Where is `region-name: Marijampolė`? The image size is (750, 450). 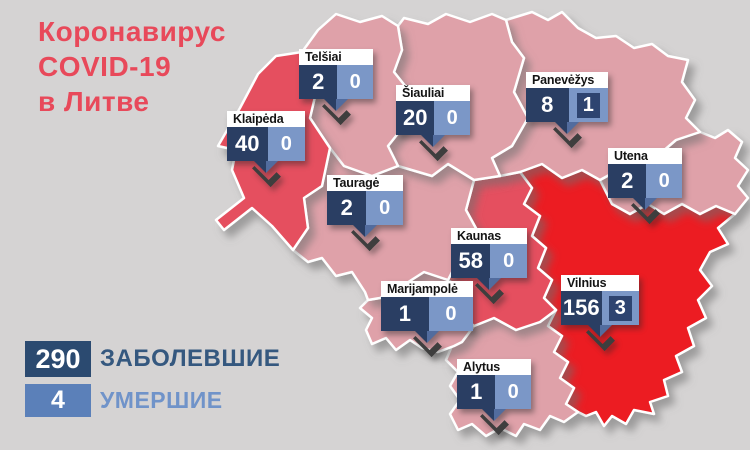 region-name: Marijampolė is located at coordinates (427, 289).